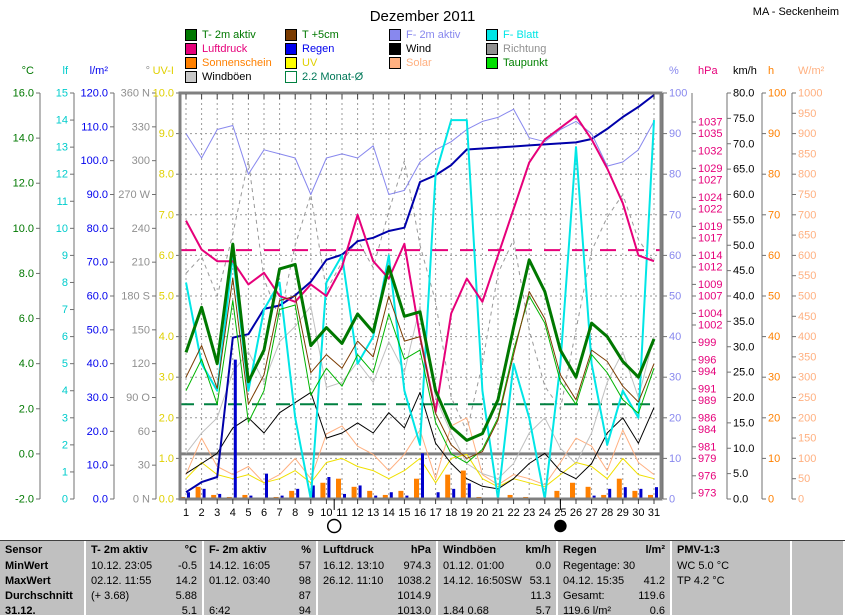 Image resolution: width=845 pixels, height=615 pixels. What do you see at coordinates (525, 63) in the screenshot?
I see `legend-label: Taupunkt` at bounding box center [525, 63].